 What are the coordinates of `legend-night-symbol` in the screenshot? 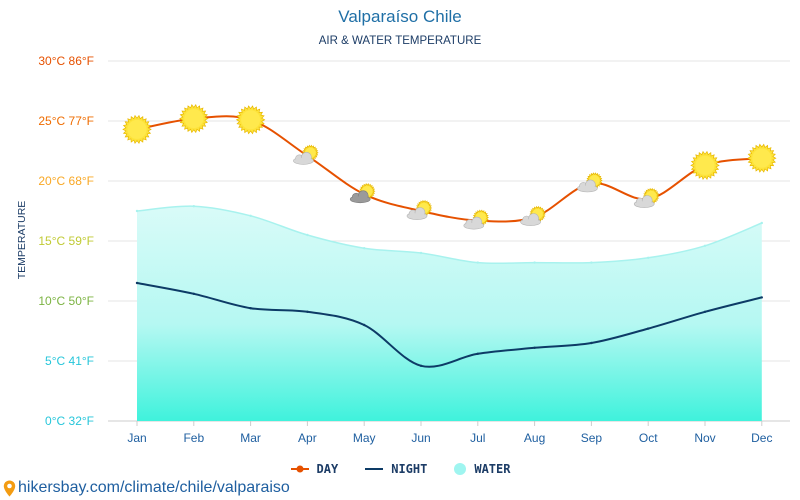 It's located at (374, 469).